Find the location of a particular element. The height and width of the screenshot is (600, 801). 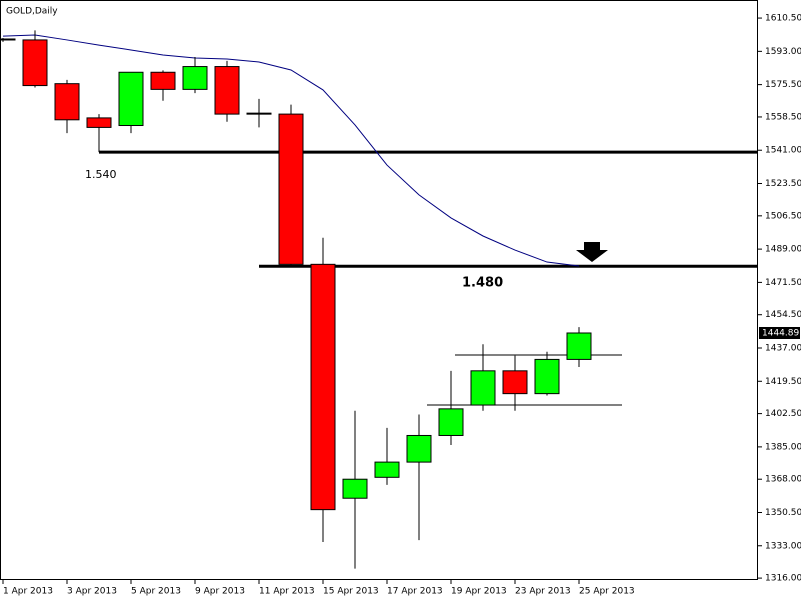

y-tick-label: 1523.50 is located at coordinates (783, 184).